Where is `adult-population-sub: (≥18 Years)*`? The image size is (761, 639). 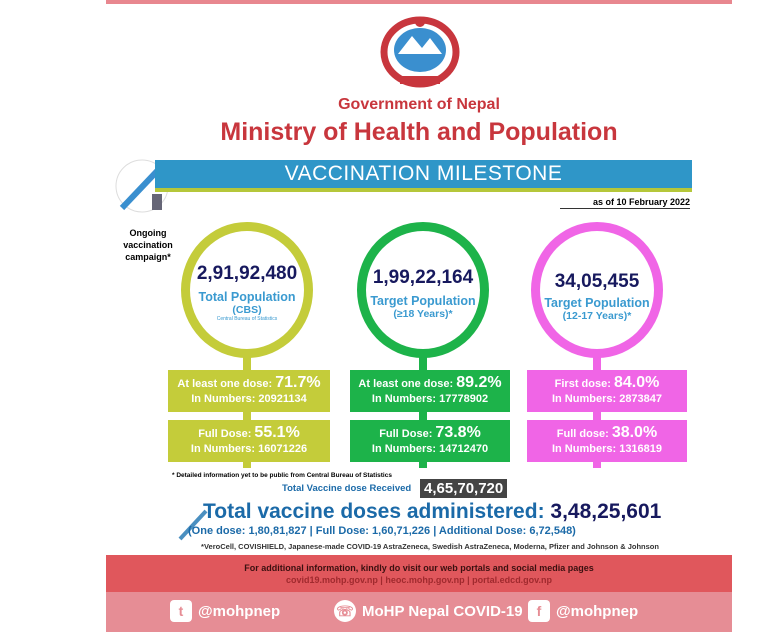 adult-population-sub: (≥18 Years)* is located at coordinates (423, 314).